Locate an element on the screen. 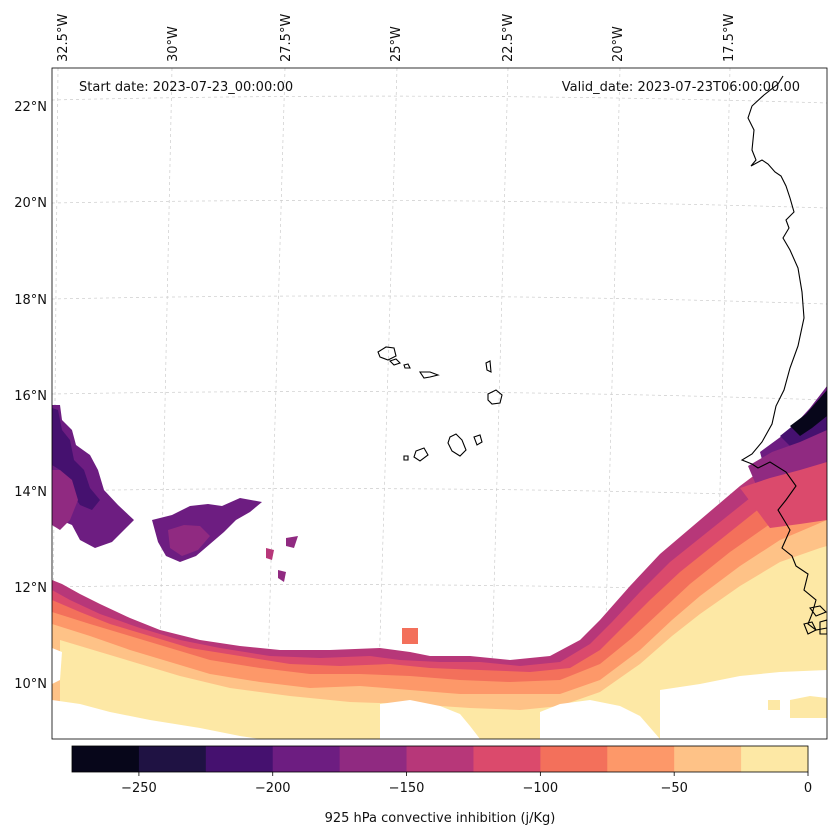 This screenshot has height=836, width=837. island-boa-vista is located at coordinates (495, 397).